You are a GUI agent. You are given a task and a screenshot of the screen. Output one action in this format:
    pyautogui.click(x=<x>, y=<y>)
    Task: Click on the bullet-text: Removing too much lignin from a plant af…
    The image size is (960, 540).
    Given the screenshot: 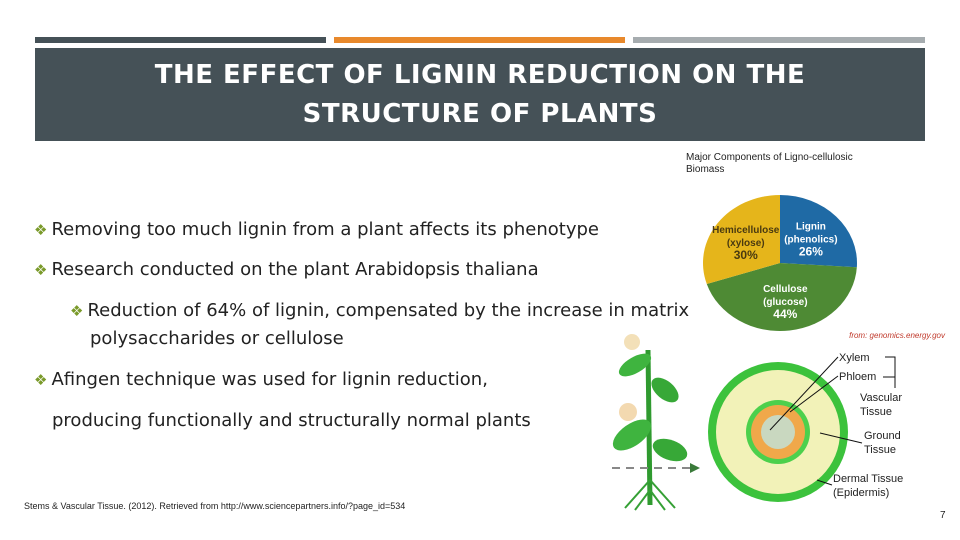 What is the action you would take?
    pyautogui.click(x=325, y=229)
    